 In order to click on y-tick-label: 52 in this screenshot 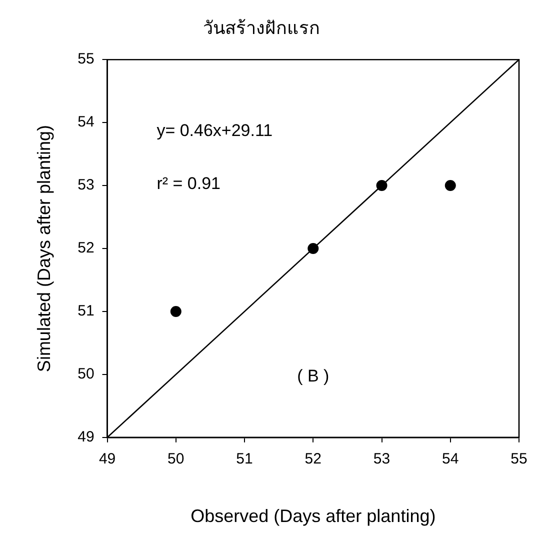, I will do `click(86, 248)`.